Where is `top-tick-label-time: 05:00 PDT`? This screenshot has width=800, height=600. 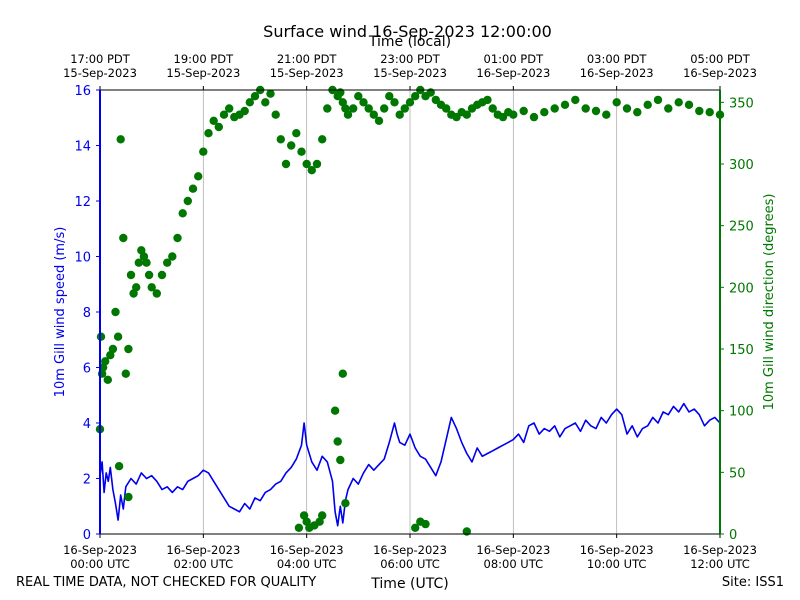
top-tick-label-time: 05:00 PDT is located at coordinates (720, 59).